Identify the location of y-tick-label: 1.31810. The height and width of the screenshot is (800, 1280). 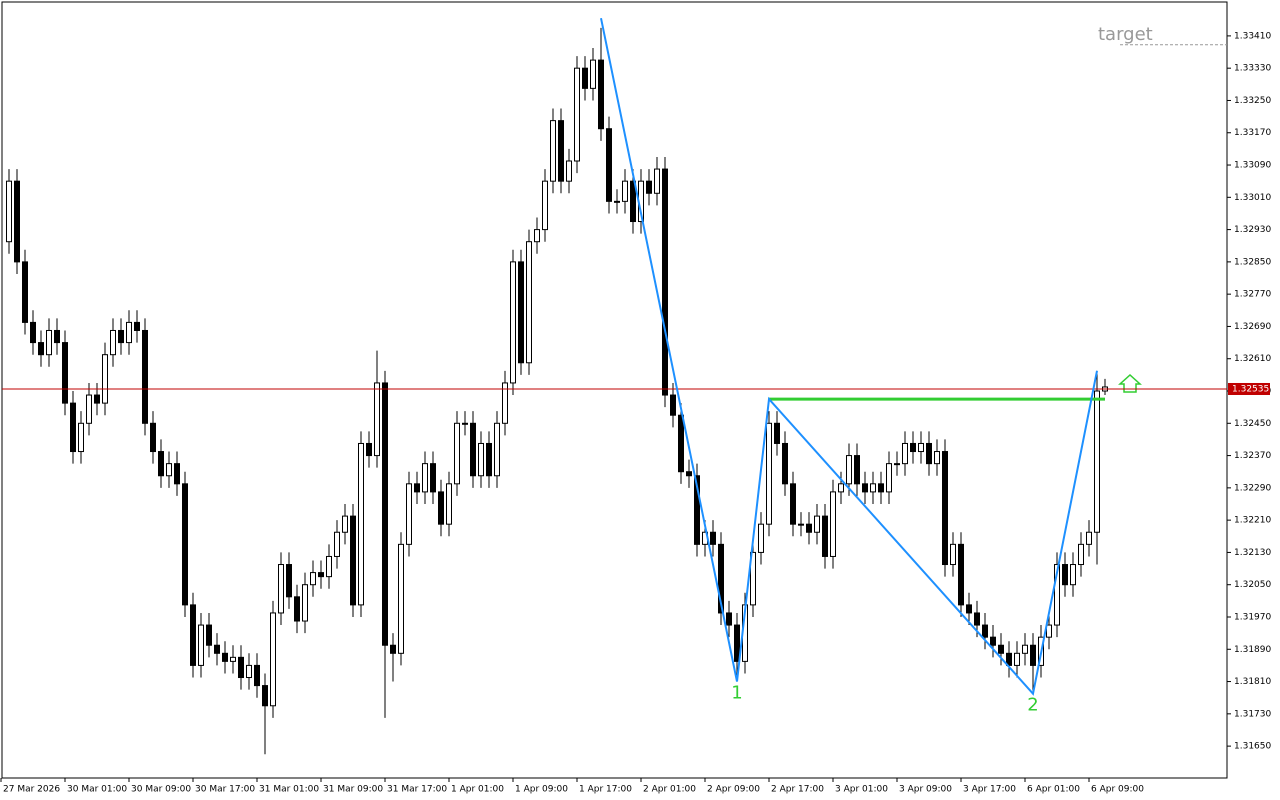
(1252, 682).